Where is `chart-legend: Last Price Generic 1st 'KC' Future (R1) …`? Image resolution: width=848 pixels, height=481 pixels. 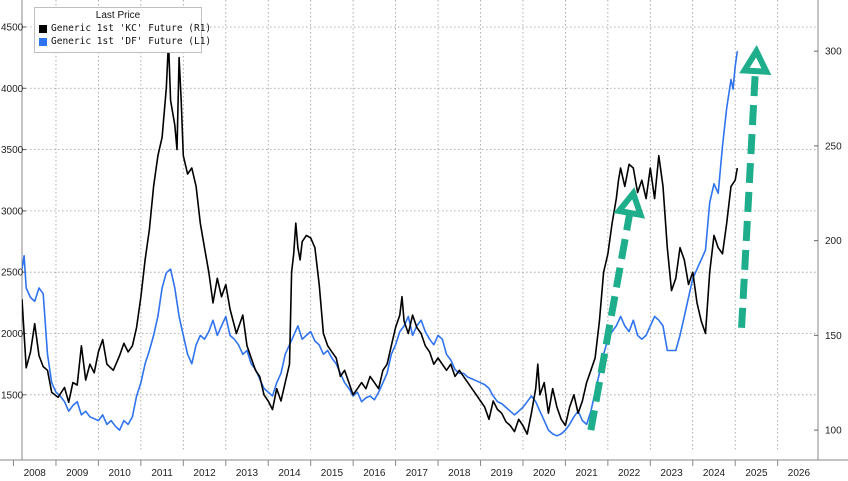
chart-legend: Last Price Generic 1st 'KC' Future (R1) … is located at coordinates (122, 30).